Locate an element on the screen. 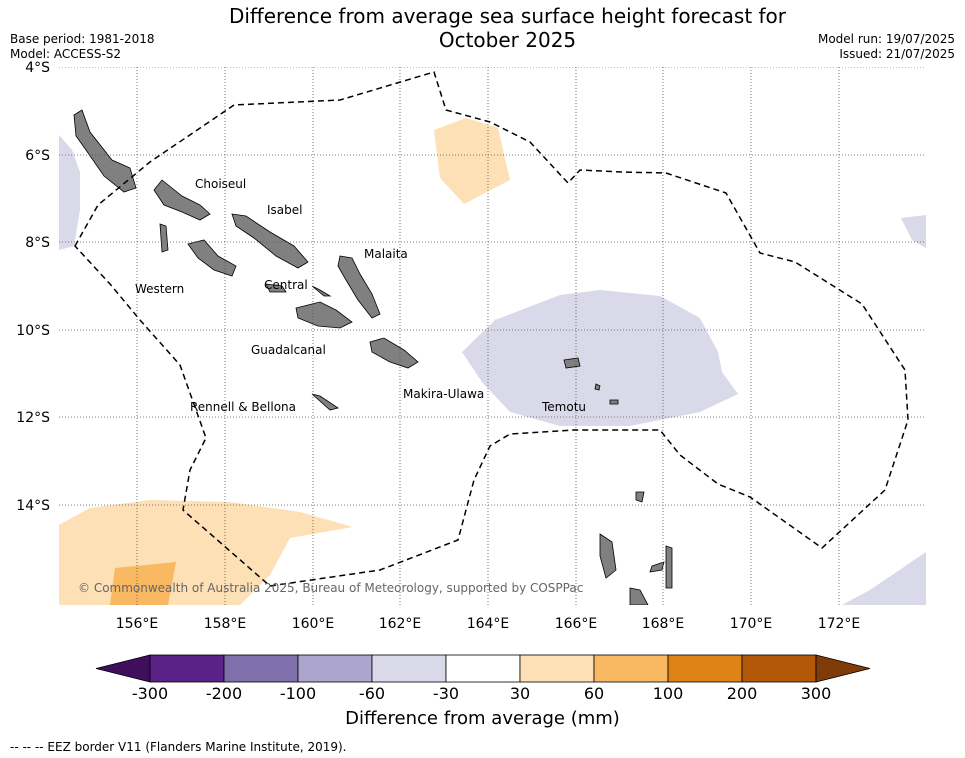 This screenshot has height=758, width=965. lon-label: 170°E is located at coordinates (751, 624).